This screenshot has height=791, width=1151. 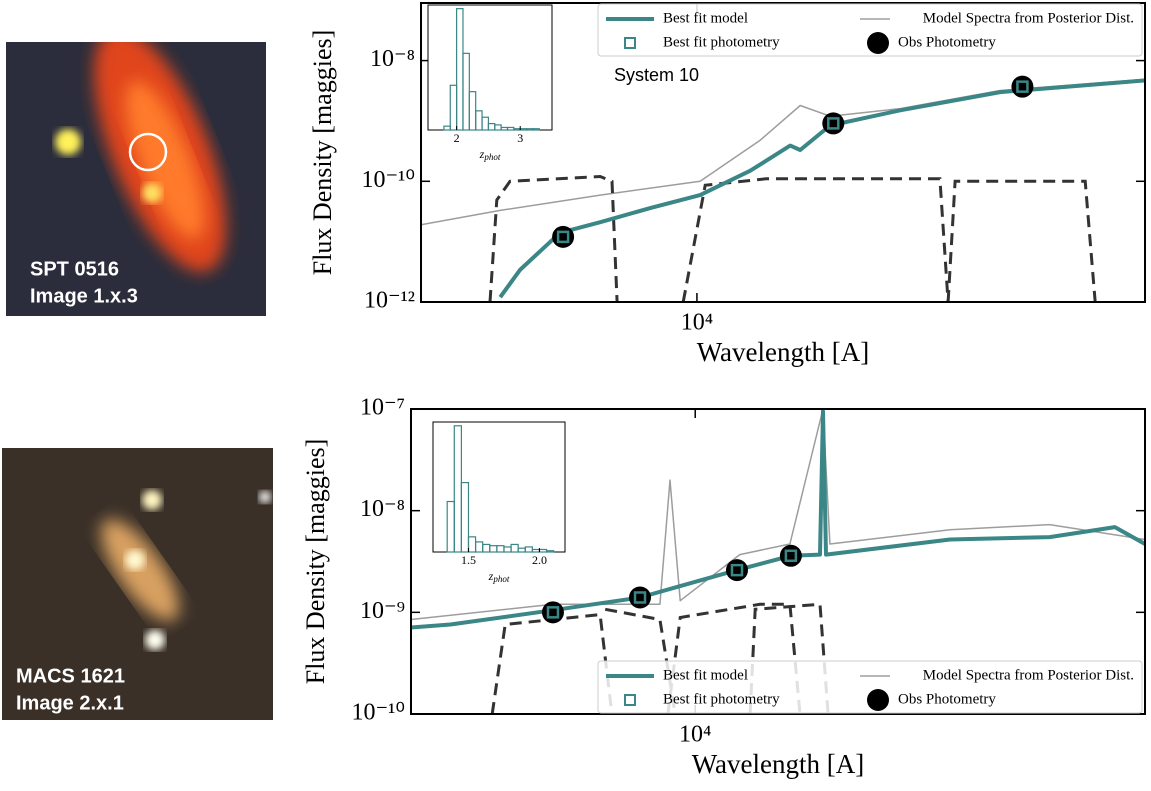 I want to click on photo-label: Image 1.x.3, so click(x=84, y=296).